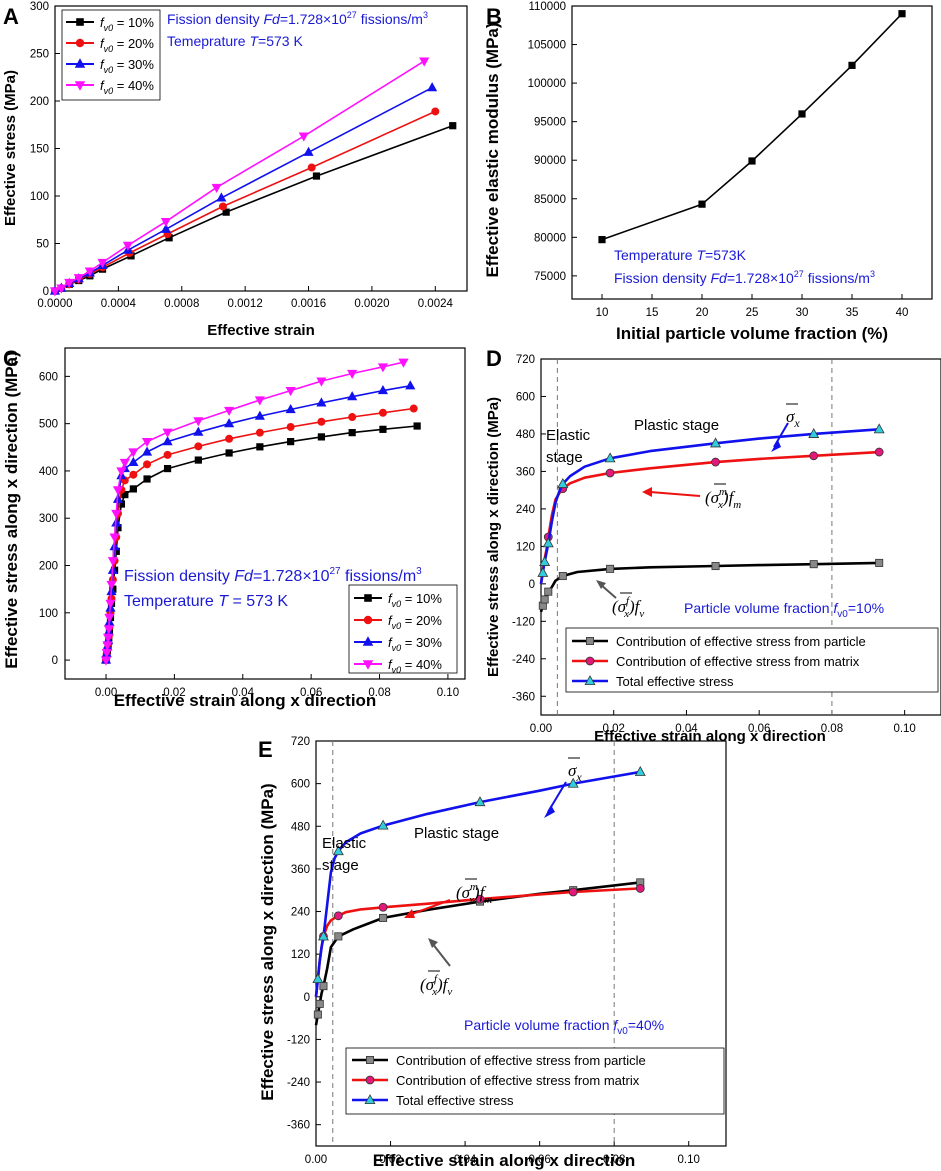 This screenshot has height=1171, width=941. What do you see at coordinates (523, 697) in the screenshot?
I see `y-tick-label: -360` at bounding box center [523, 697].